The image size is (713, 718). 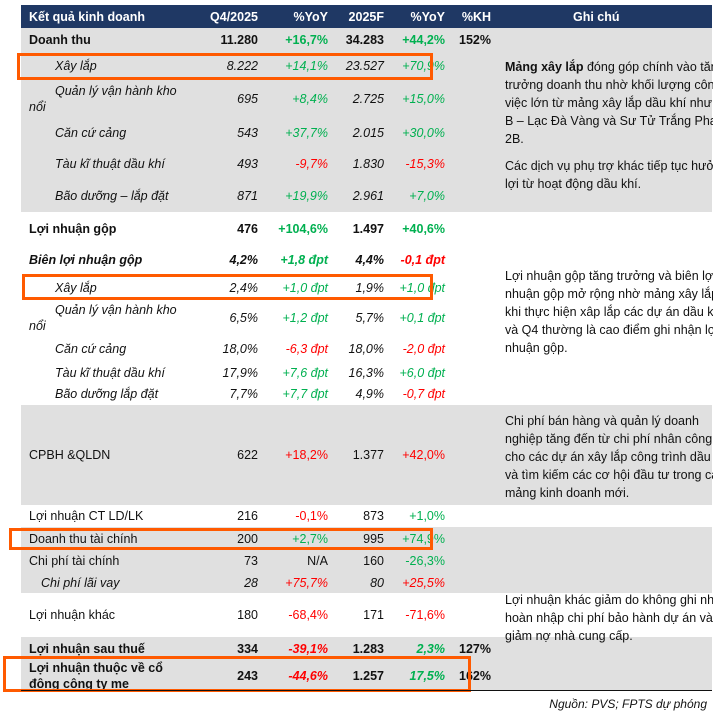 I want to click on q4-value: 476, so click(x=247, y=228).